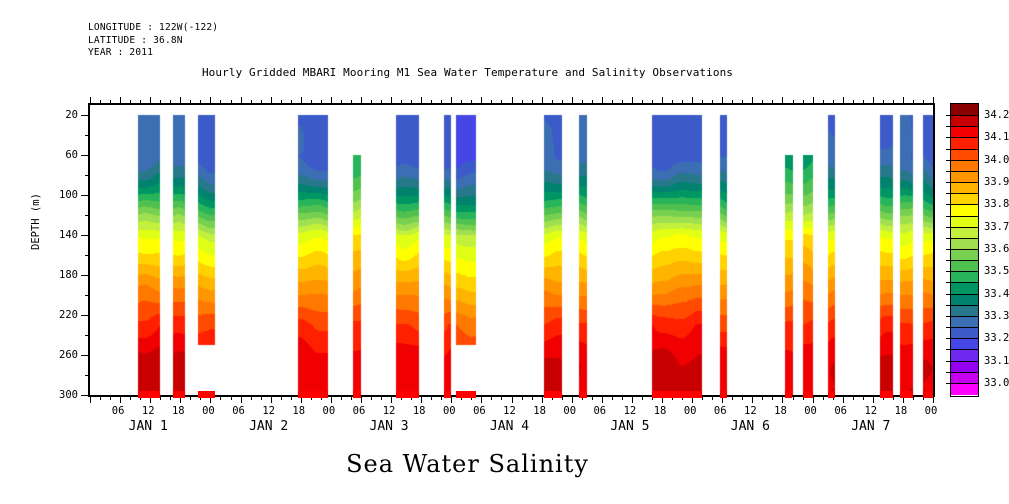  I want to click on x-day-label: JAN 4, so click(509, 426).